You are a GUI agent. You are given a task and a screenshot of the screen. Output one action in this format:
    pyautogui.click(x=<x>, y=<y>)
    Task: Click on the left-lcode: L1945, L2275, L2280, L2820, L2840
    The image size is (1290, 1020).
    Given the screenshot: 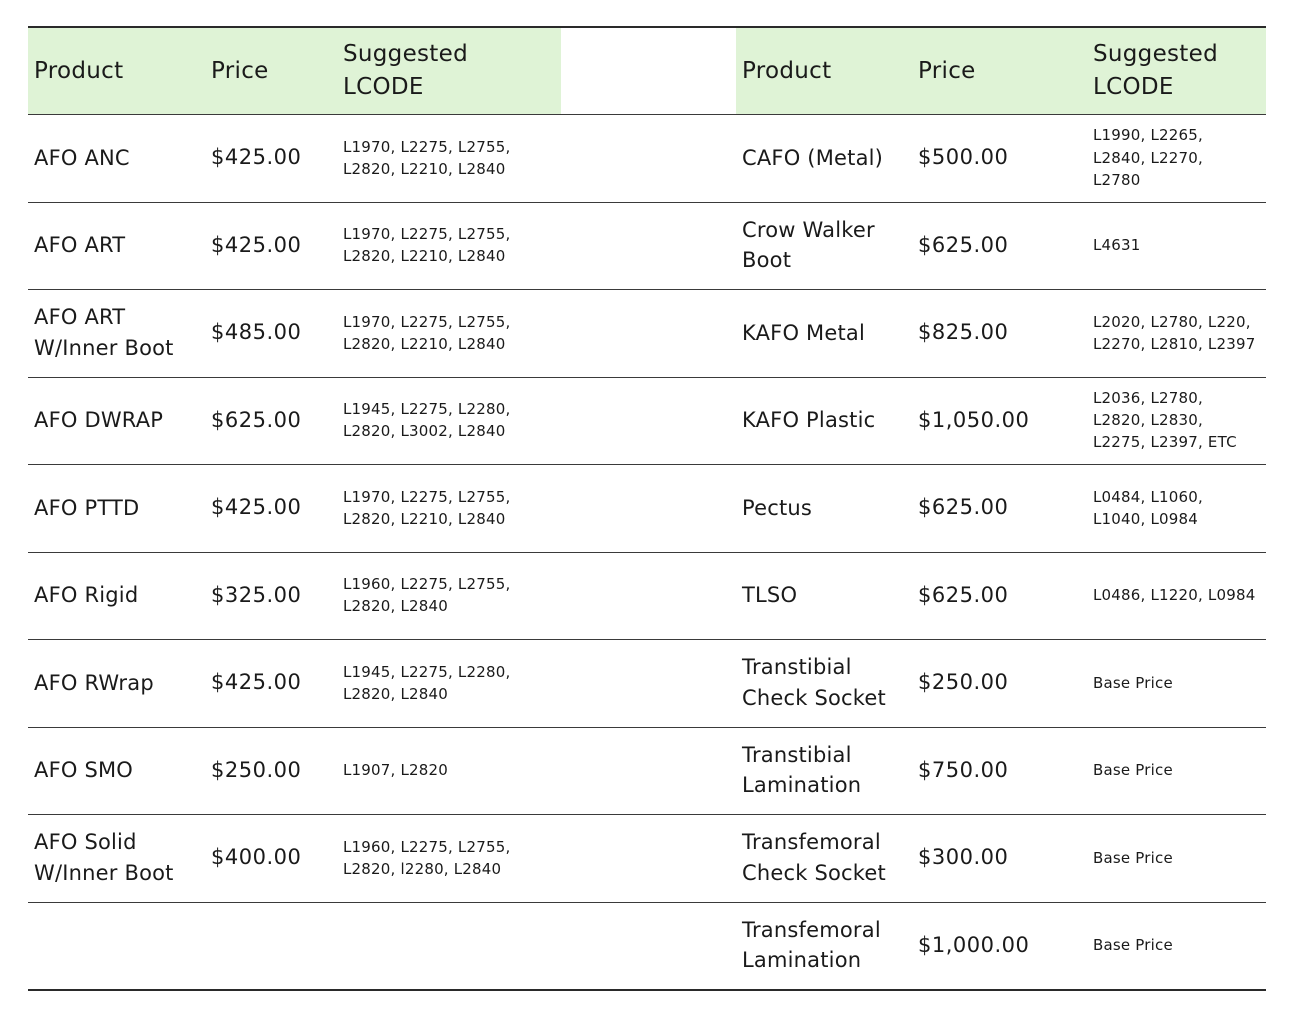 What is the action you would take?
    pyautogui.click(x=427, y=682)
    